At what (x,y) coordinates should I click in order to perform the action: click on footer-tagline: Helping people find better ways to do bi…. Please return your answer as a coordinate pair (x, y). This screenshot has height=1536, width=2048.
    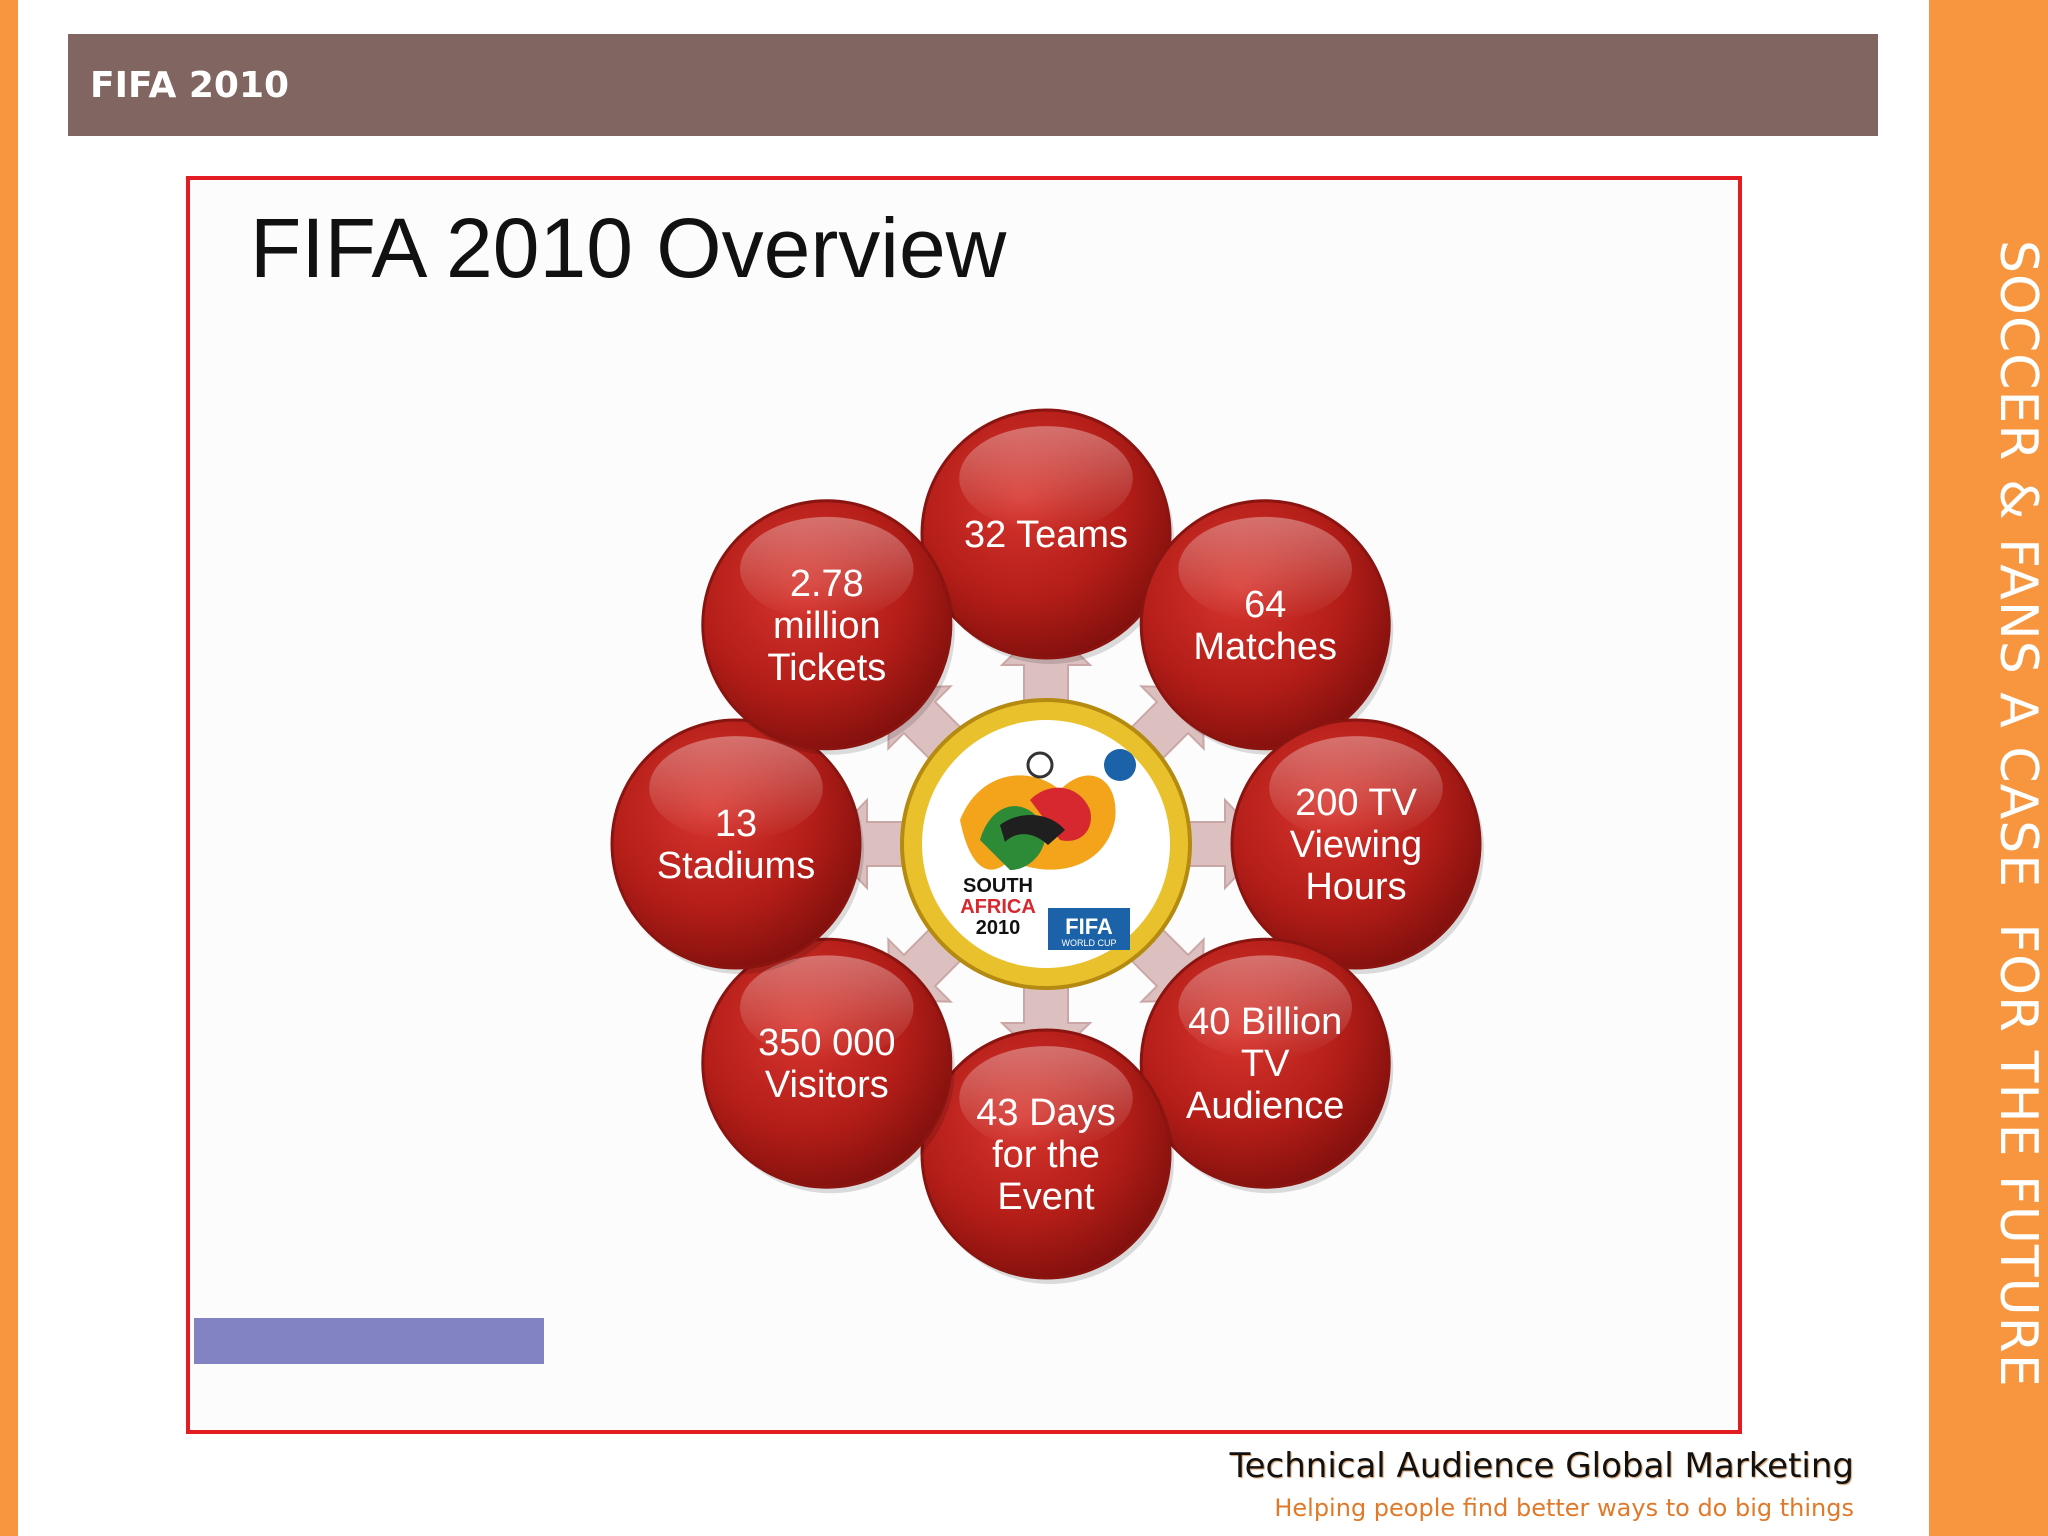
    Looking at the image, I should click on (1564, 1508).